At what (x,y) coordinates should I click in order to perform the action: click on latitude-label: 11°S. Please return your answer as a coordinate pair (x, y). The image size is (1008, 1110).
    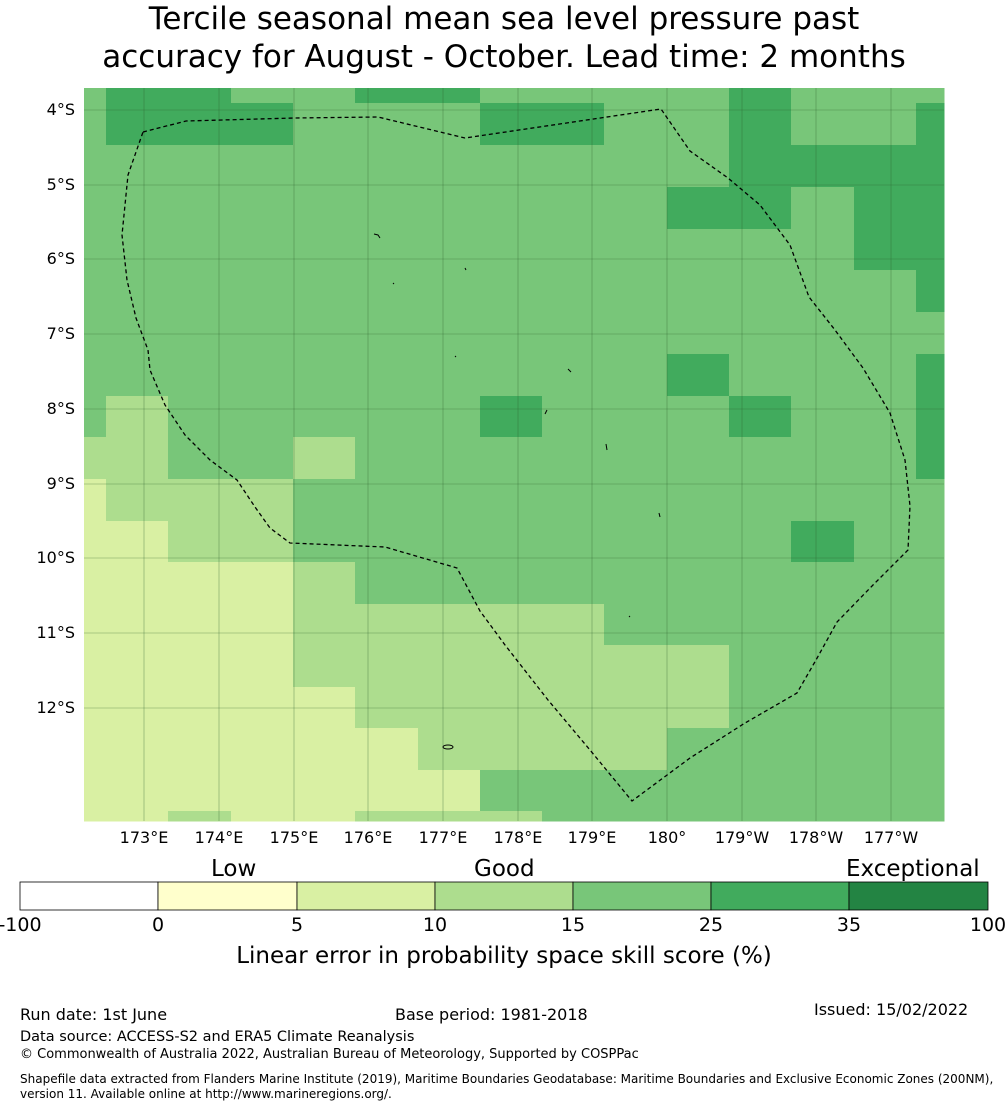
    Looking at the image, I should click on (55, 632).